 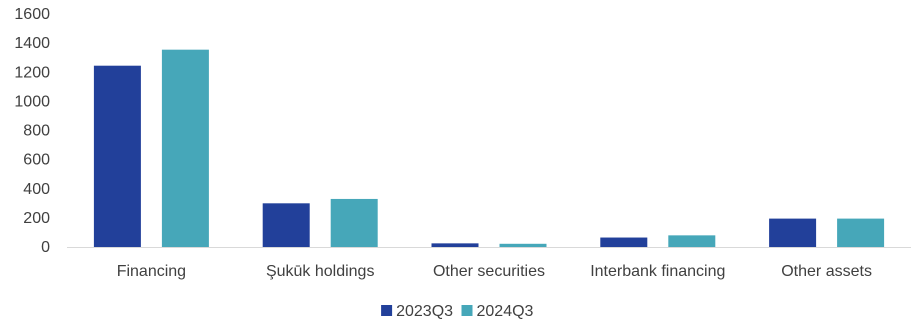 What do you see at coordinates (387, 310) in the screenshot?
I see `legend-swatch-2023Q3` at bounding box center [387, 310].